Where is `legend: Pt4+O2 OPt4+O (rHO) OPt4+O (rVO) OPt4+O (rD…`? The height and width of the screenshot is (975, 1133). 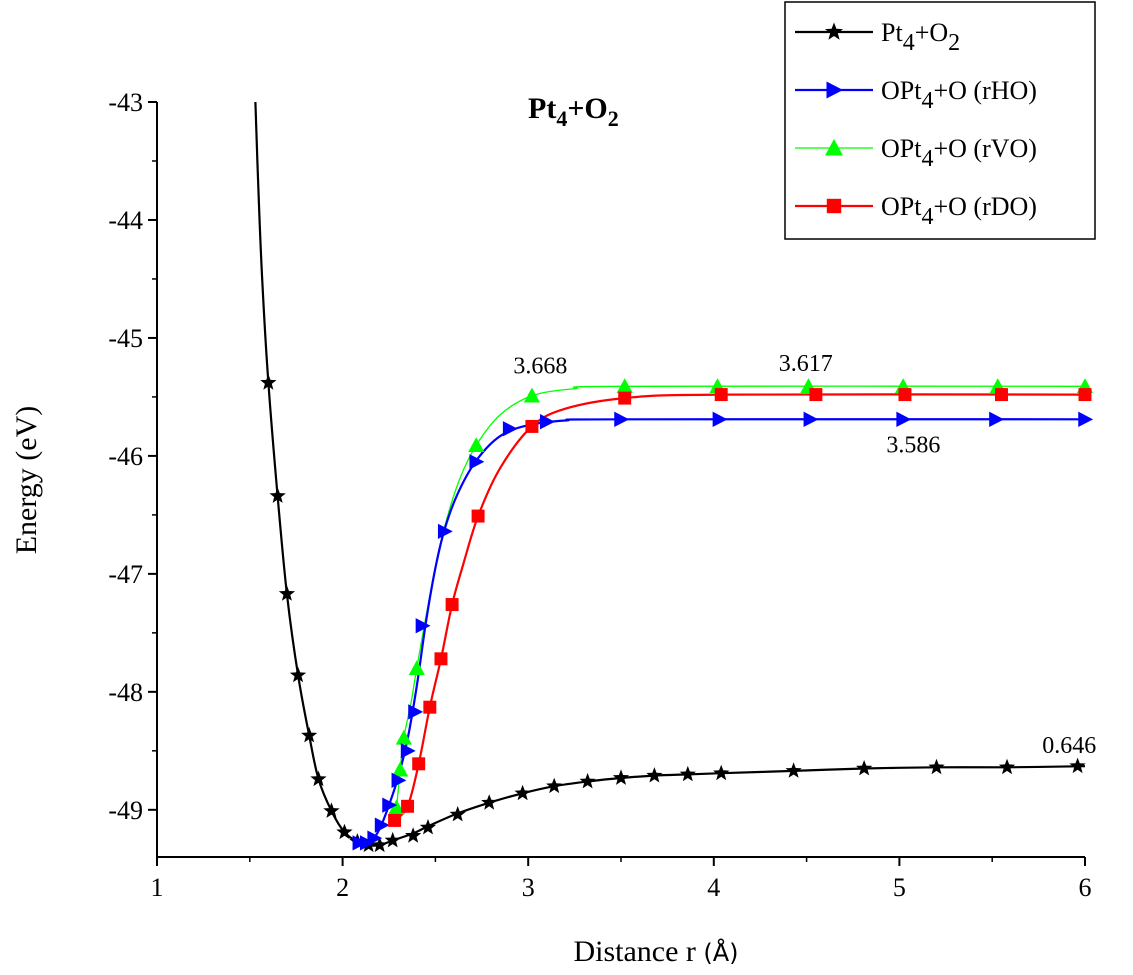
legend: Pt4+O2 OPt4+O (rHO) OPt4+O (rVO) OPt4+O (rD… is located at coordinates (940, 120).